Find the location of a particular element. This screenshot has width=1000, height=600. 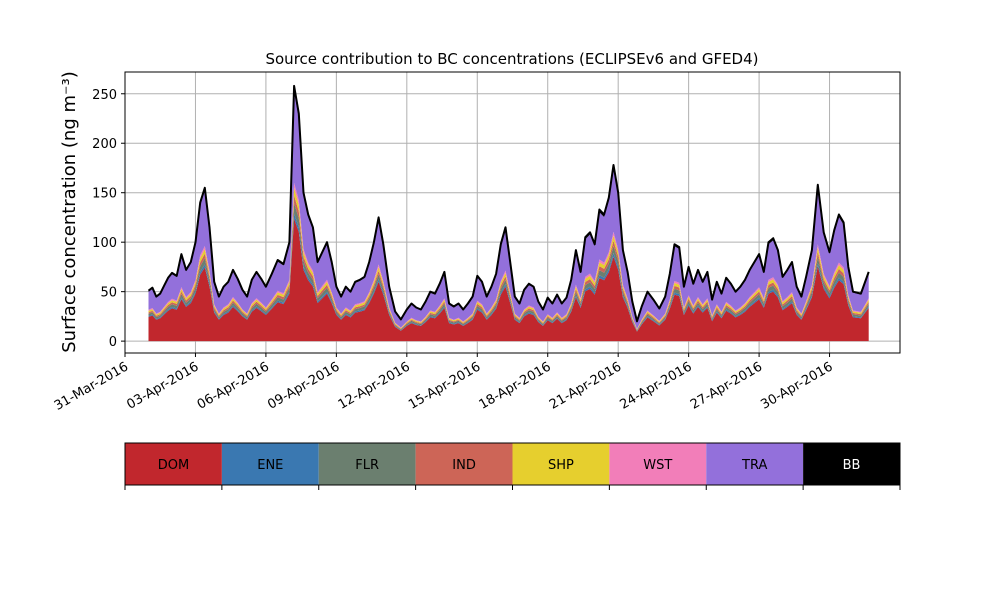

legend-label-ind: IND is located at coordinates (464, 465).